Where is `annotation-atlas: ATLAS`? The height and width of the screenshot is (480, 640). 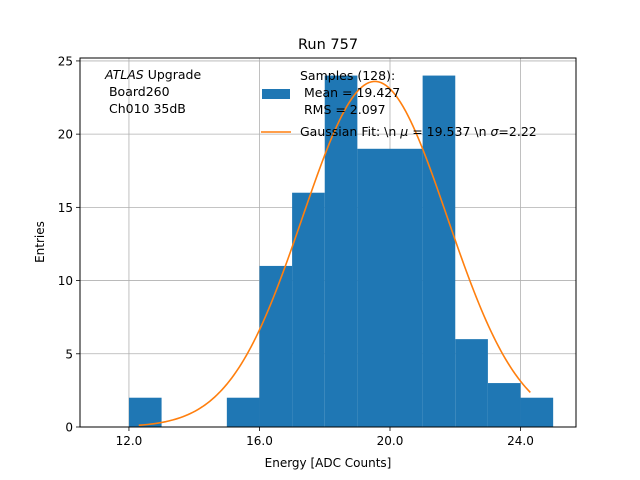 annotation-atlas: ATLAS is located at coordinates (124, 74).